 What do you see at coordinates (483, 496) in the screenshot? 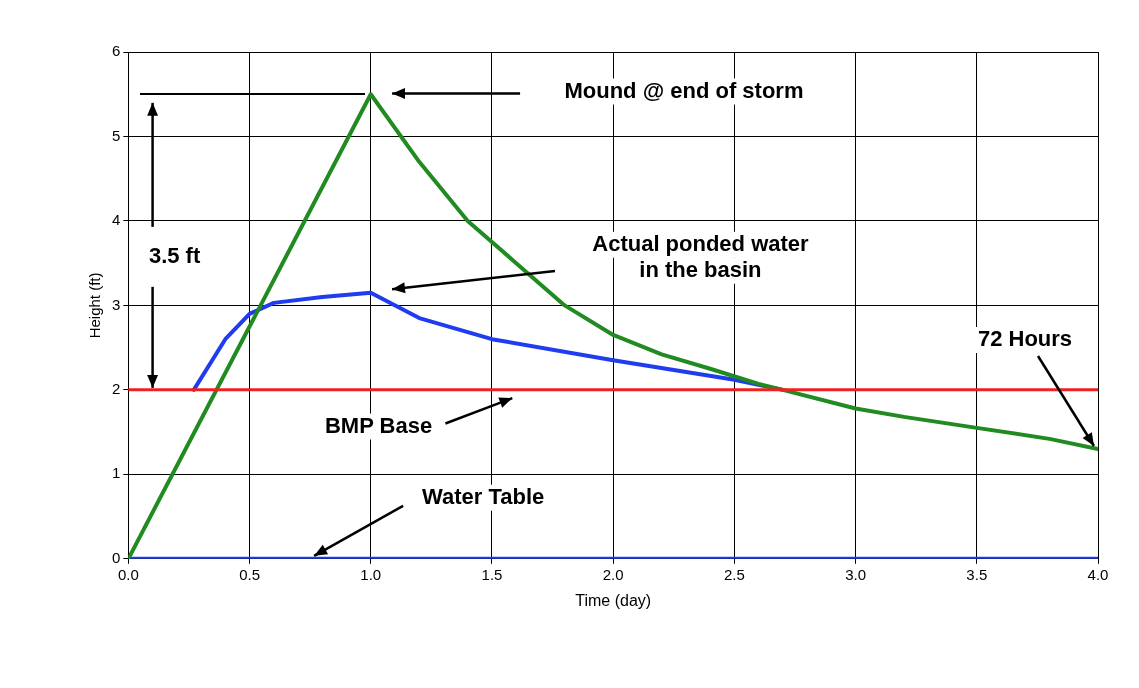
I see `annotation: Water Table` at bounding box center [483, 496].